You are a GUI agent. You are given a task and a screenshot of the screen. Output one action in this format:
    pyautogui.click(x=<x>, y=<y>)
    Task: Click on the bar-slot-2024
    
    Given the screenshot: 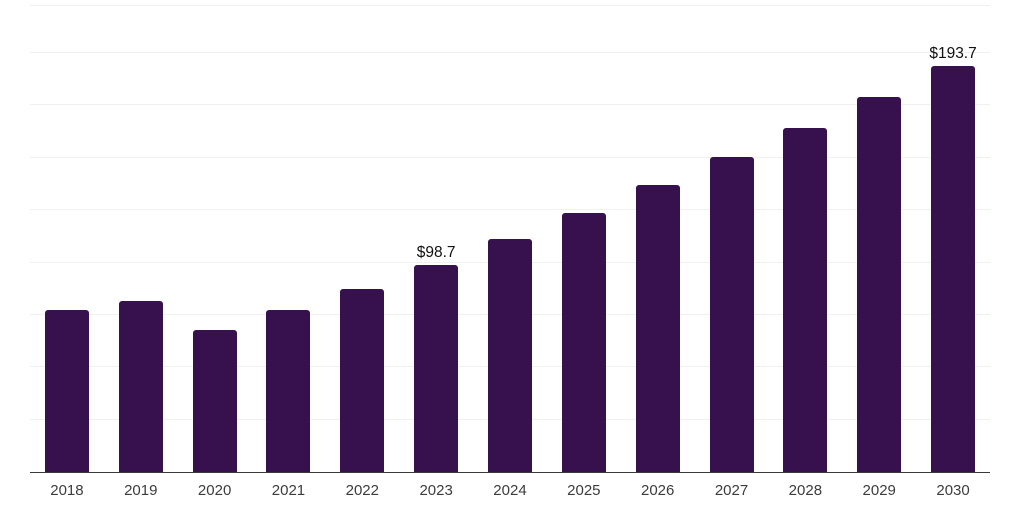 What is the action you would take?
    pyautogui.click(x=510, y=239)
    